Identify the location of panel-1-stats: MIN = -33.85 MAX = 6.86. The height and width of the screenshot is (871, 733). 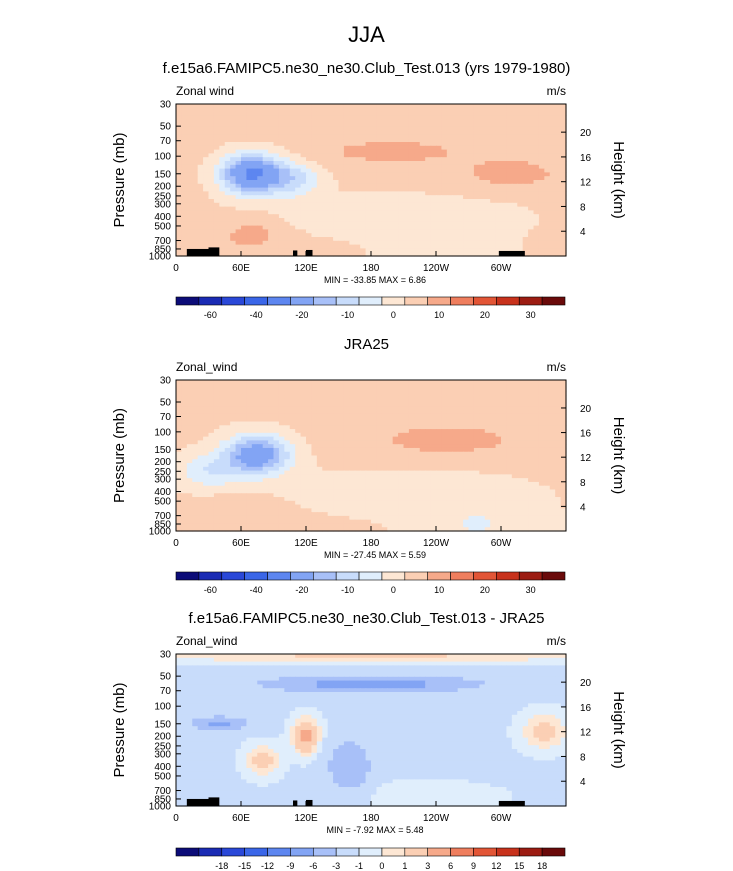
(375, 280).